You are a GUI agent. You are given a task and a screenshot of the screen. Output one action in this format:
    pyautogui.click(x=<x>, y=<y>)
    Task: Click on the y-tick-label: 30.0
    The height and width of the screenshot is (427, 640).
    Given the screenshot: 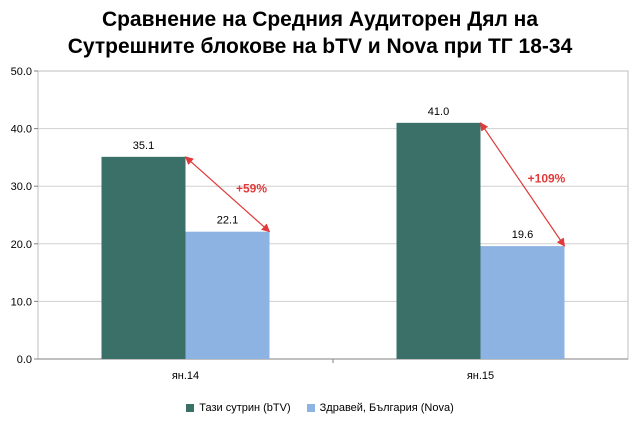 What is the action you would take?
    pyautogui.click(x=21, y=187)
    